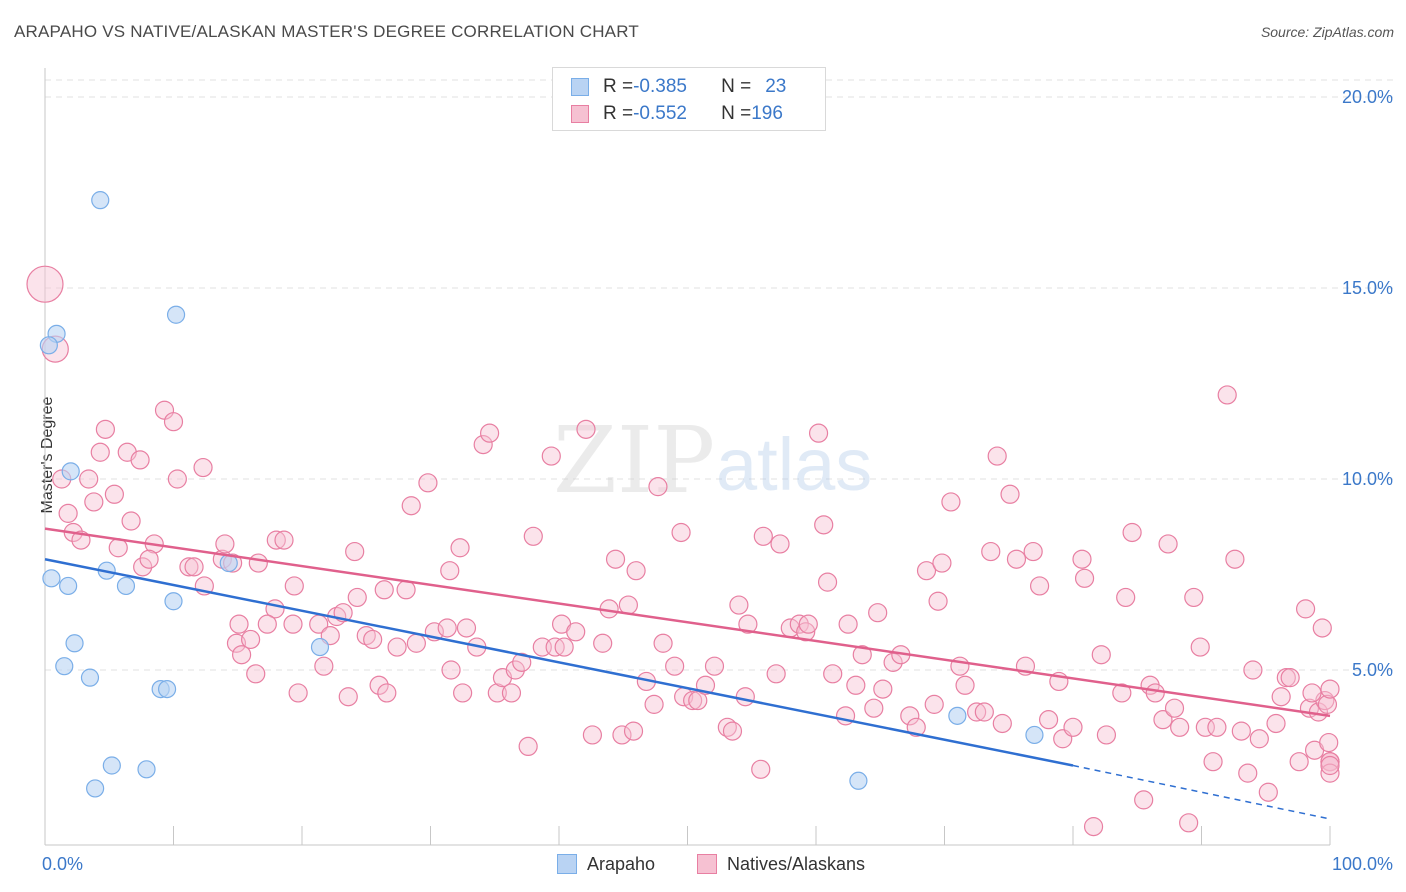  What do you see at coordinates (567, 864) in the screenshot?
I see `arapaho-legend-swatch` at bounding box center [567, 864].